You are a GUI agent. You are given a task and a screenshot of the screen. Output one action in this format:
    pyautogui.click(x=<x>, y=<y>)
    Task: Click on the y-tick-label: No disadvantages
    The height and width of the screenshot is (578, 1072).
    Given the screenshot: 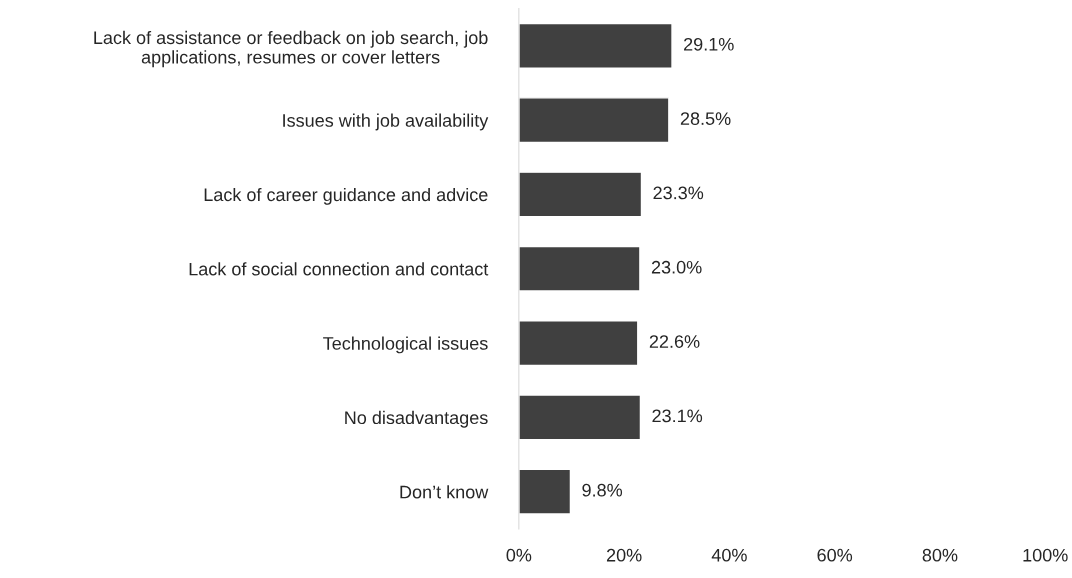 What is the action you would take?
    pyautogui.click(x=416, y=419)
    